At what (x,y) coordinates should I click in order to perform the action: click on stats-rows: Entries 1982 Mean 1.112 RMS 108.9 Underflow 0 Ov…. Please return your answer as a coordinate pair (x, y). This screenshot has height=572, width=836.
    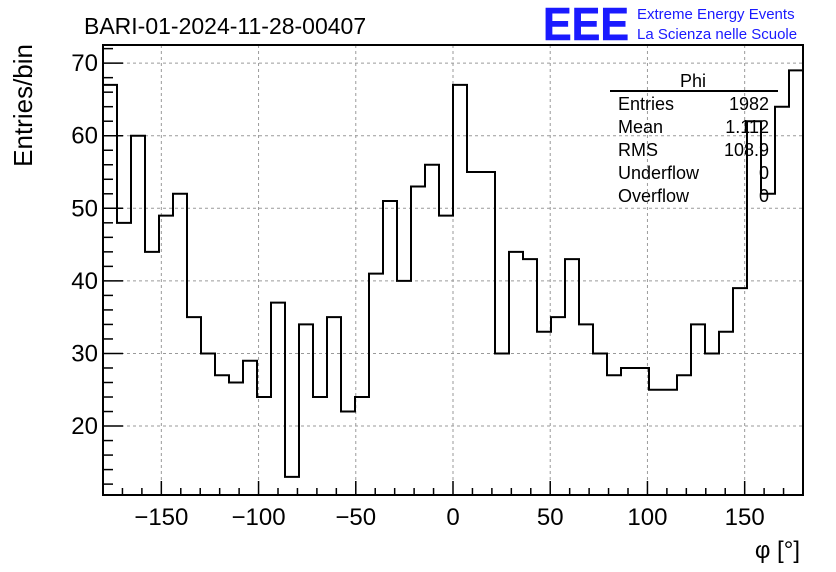
    Looking at the image, I should click on (693, 150).